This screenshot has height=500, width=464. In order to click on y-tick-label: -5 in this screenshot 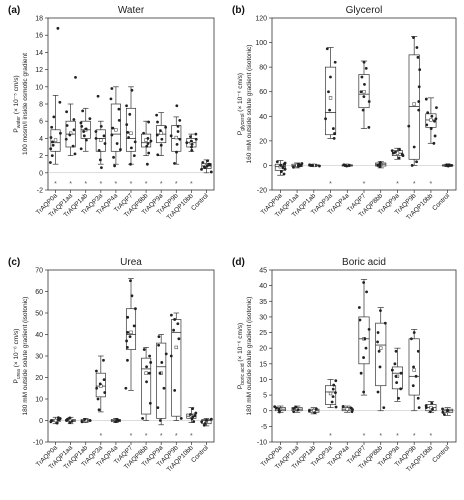, I will do `click(264, 427)`.